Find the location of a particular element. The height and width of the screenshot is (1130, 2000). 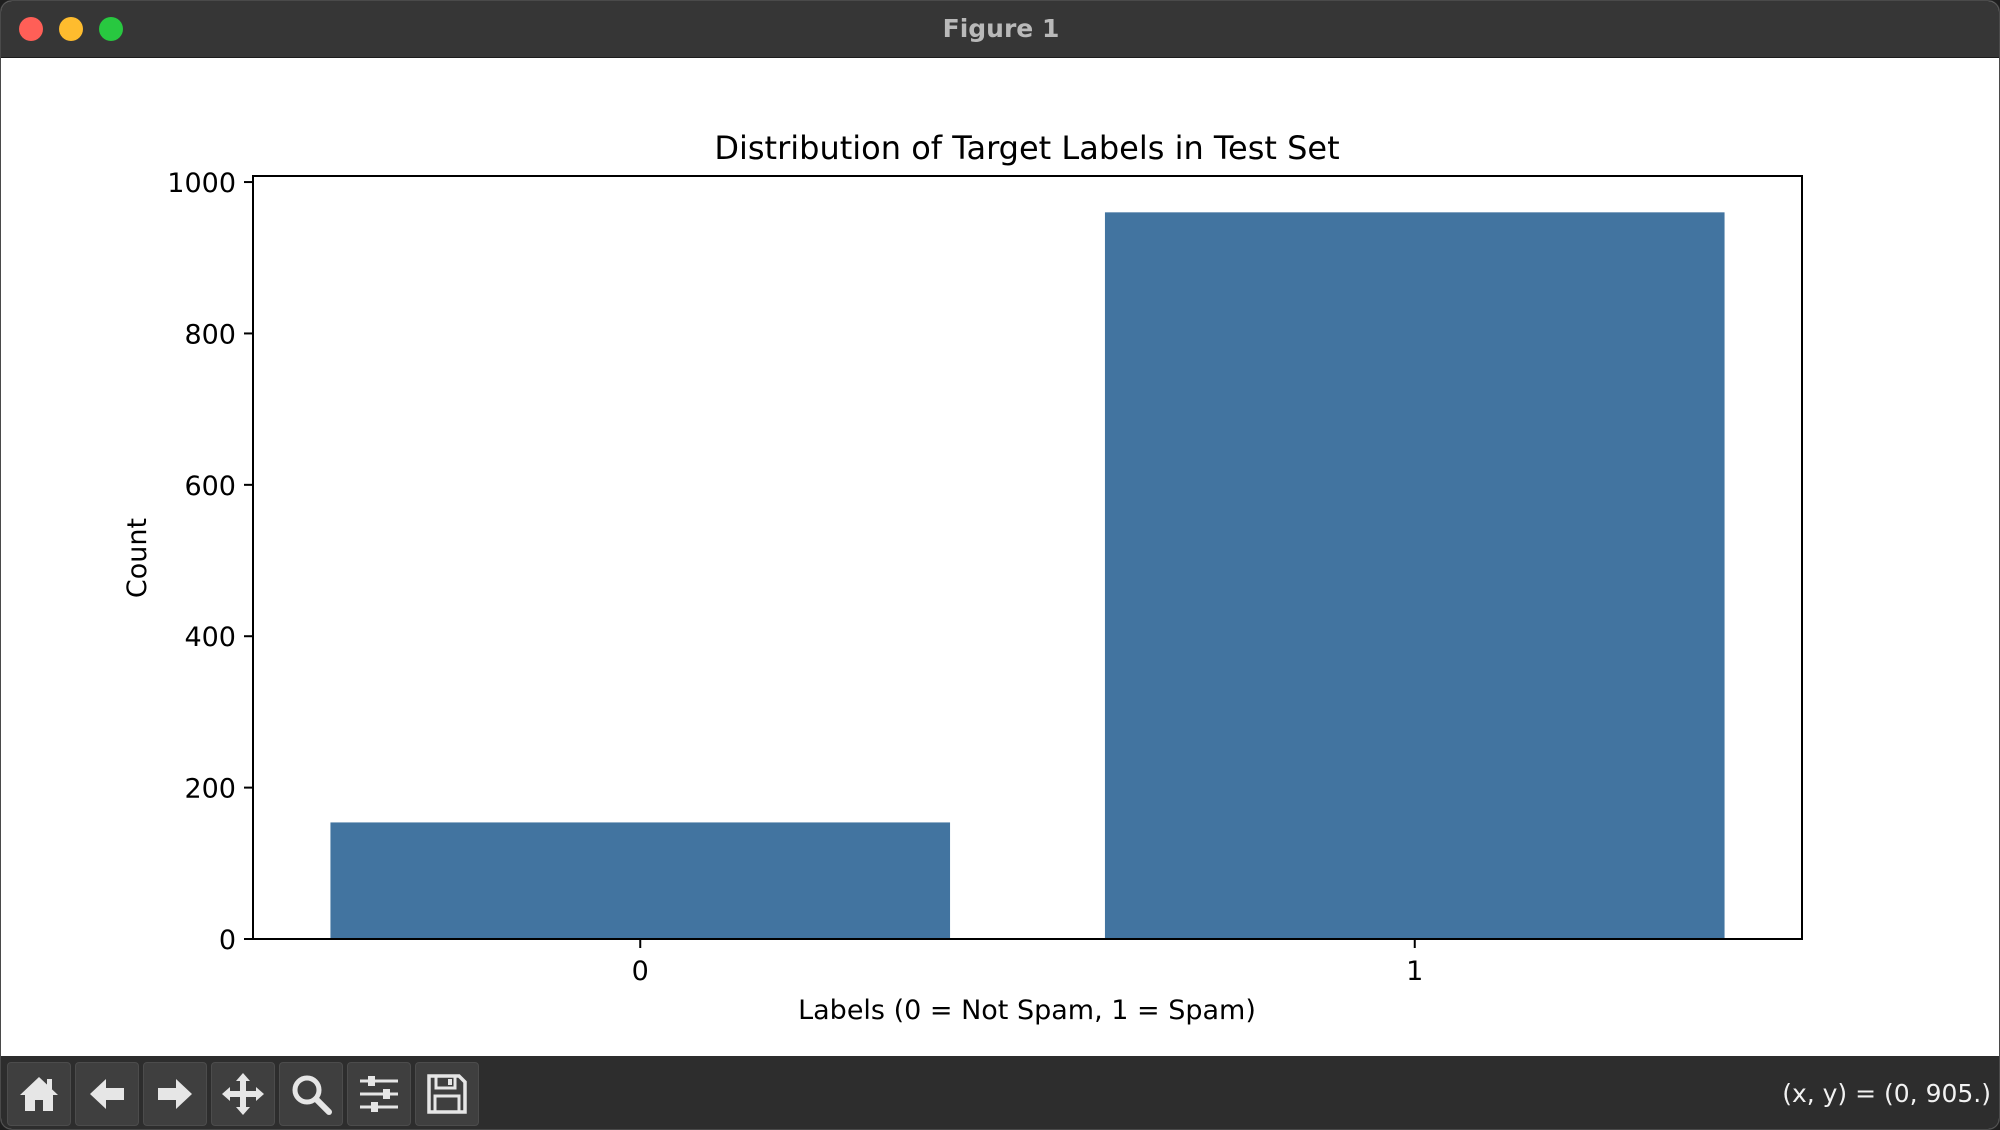

x-tick-label: 0 is located at coordinates (640, 971).